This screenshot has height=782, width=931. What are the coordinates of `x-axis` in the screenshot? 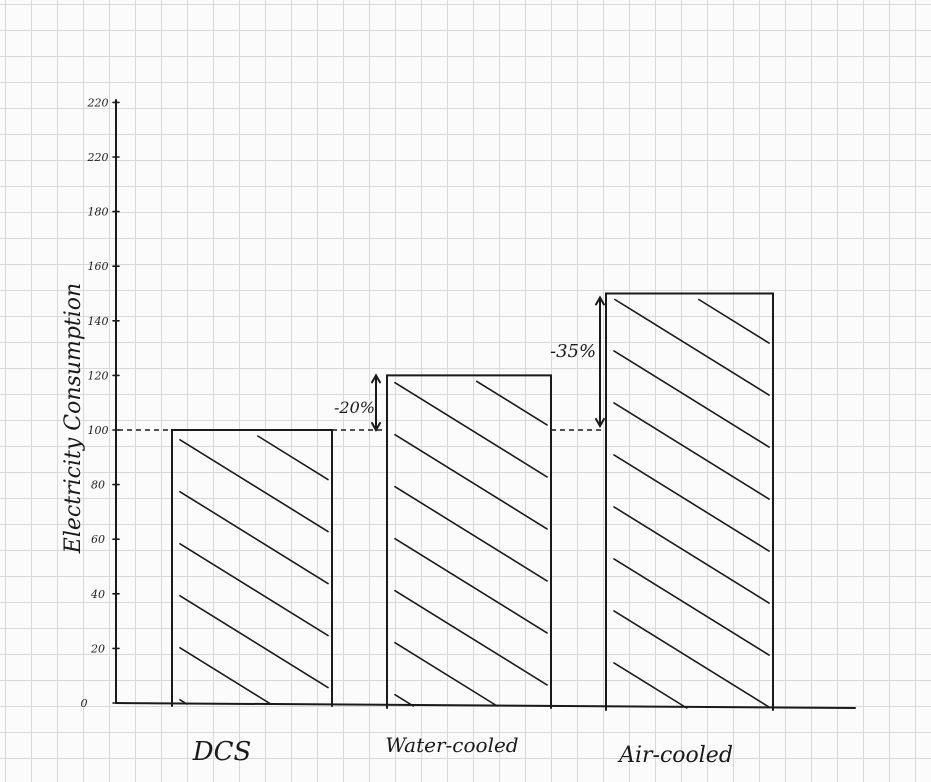 It's located at (485, 705).